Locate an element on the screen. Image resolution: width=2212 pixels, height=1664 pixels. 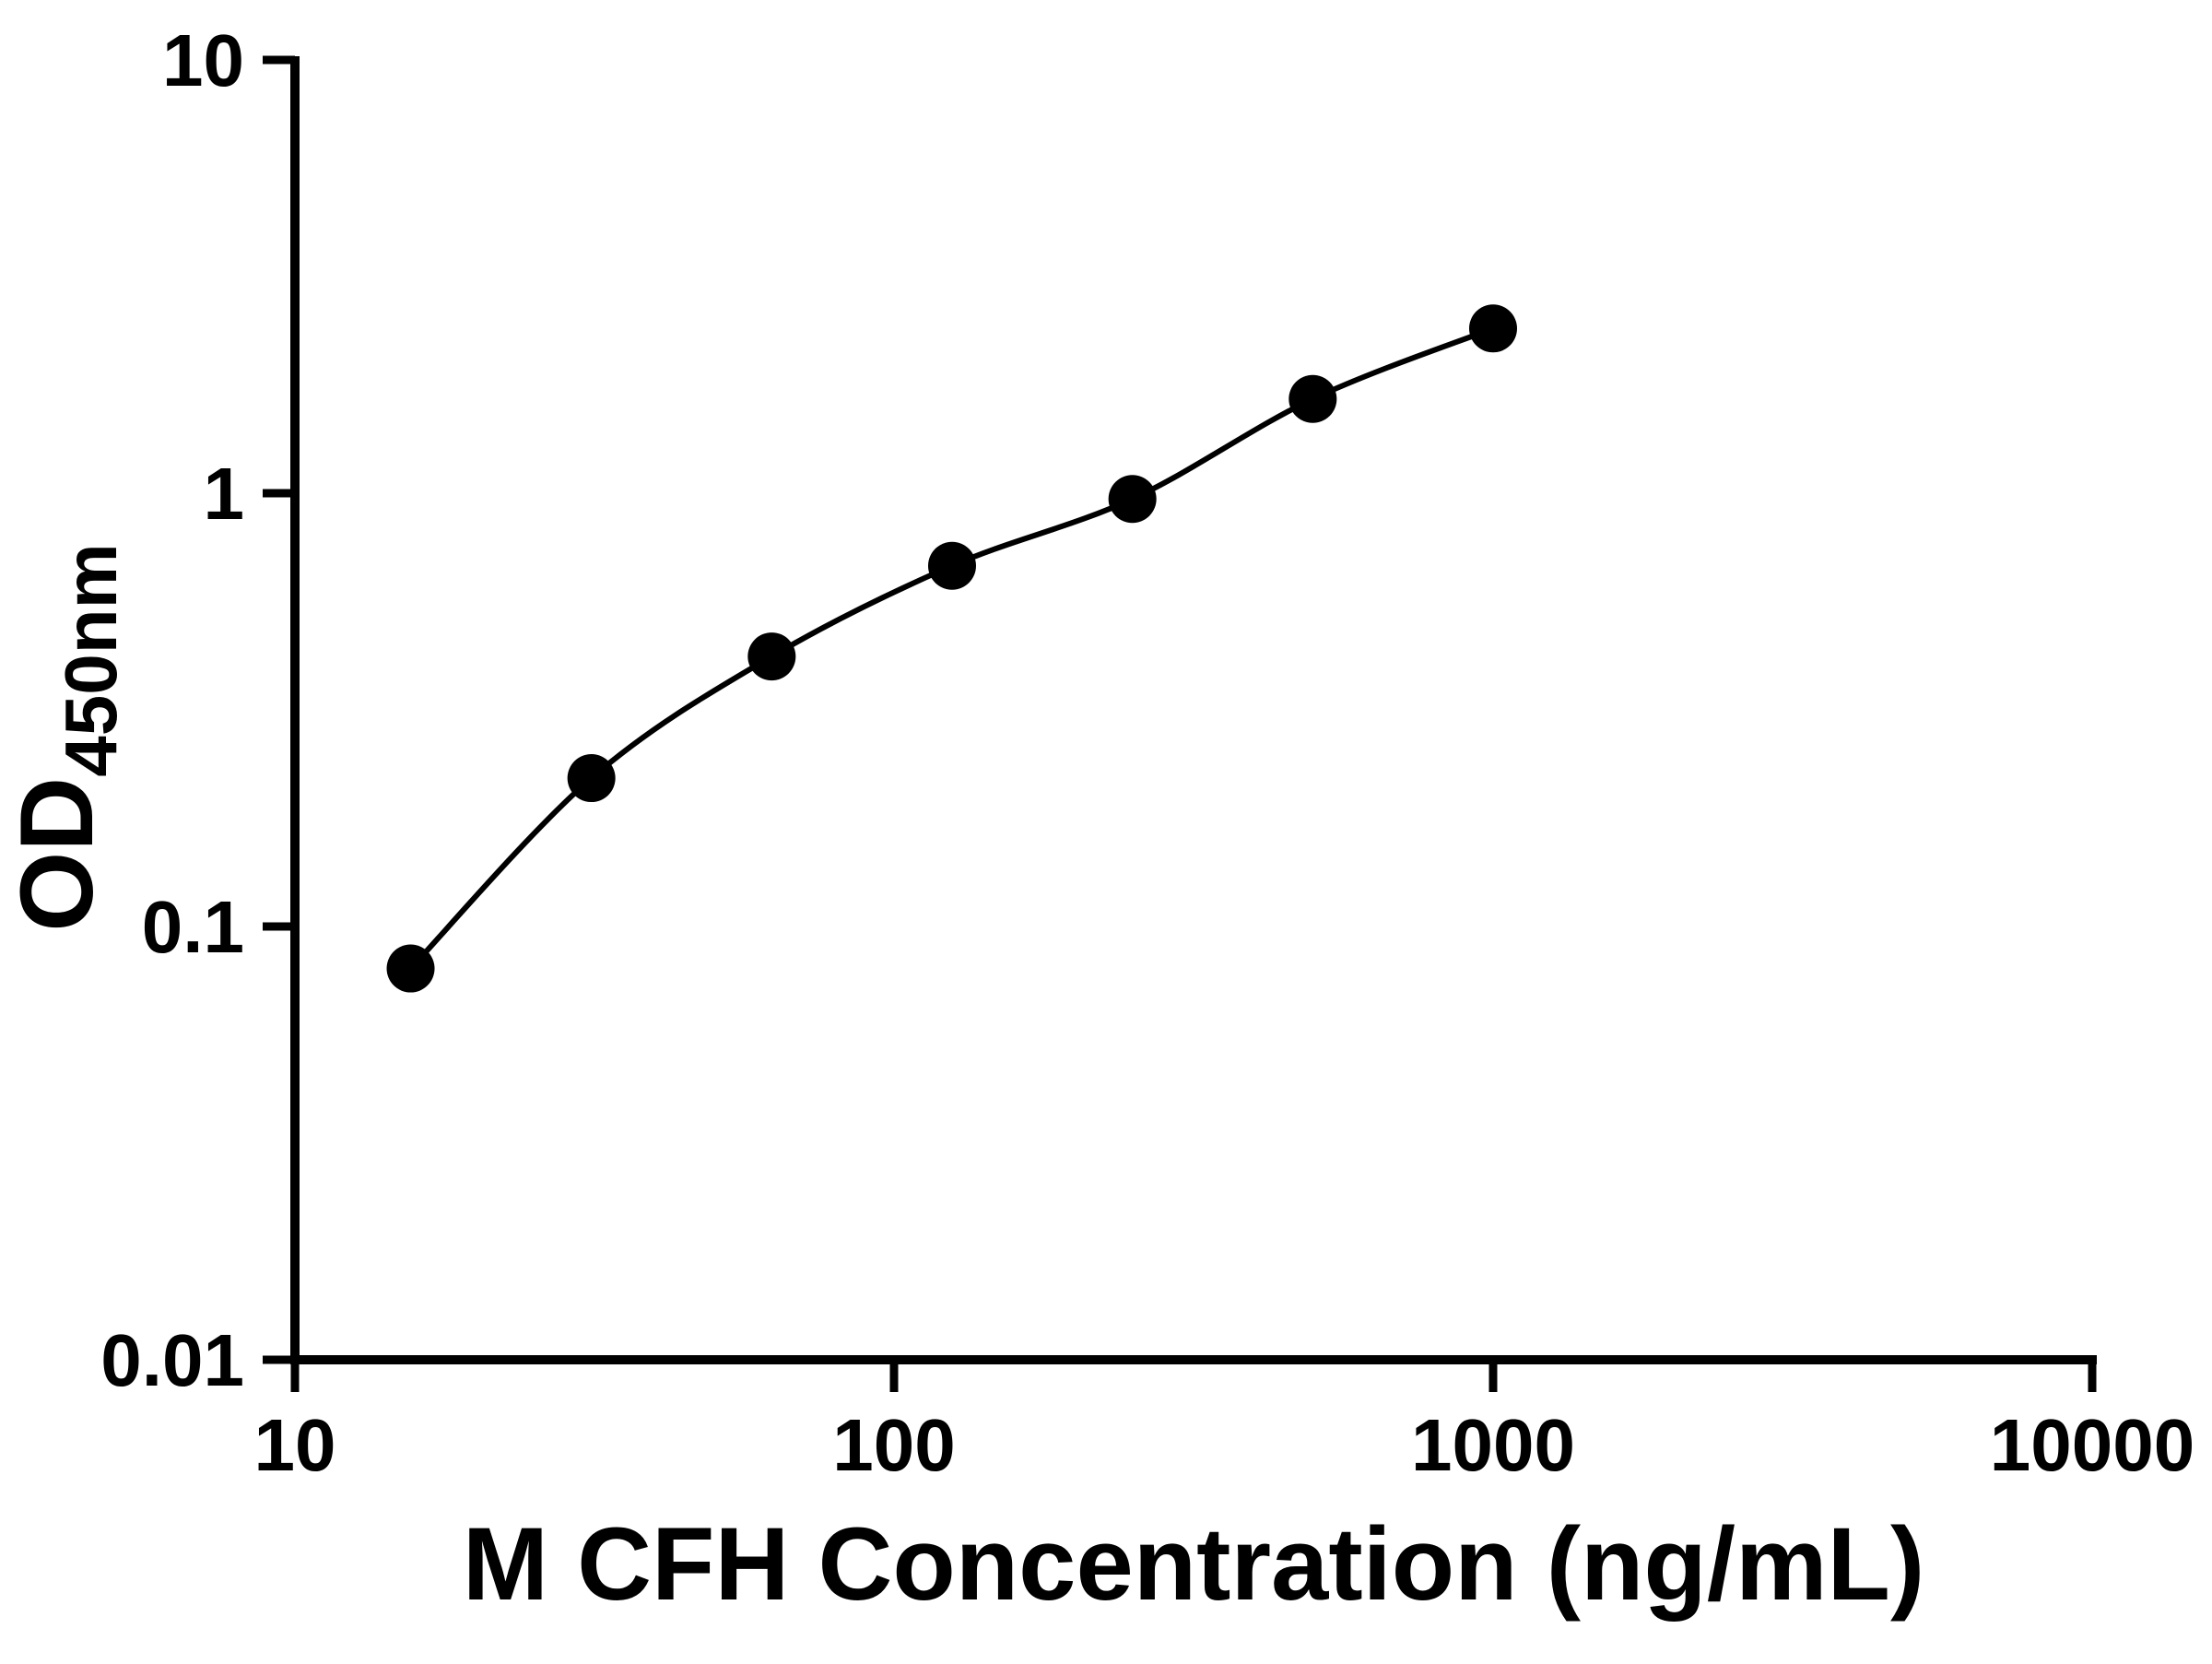
x-tick-label: 10 is located at coordinates (295, 1445).